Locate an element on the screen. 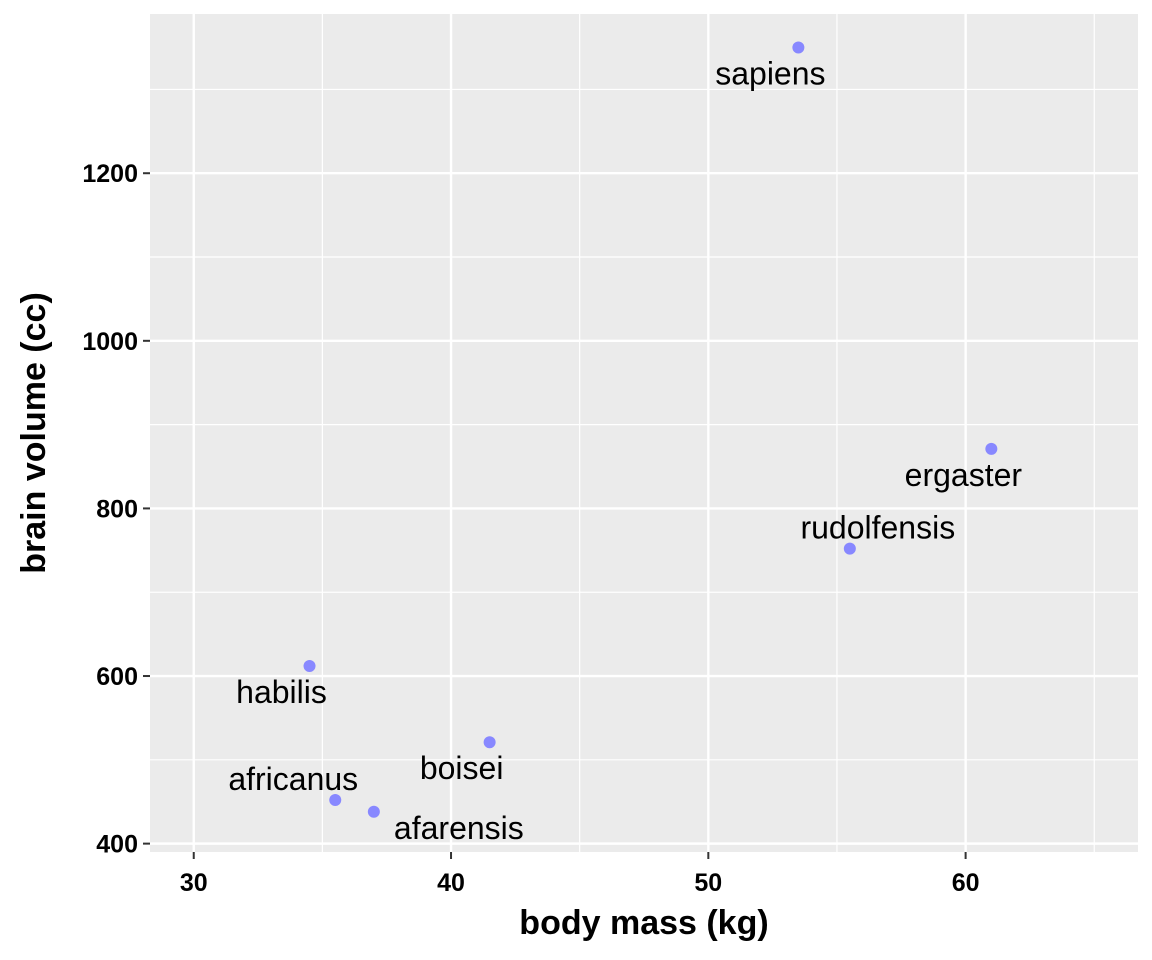 The image size is (1152, 960). point-label-afarensis: afarensis is located at coordinates (459, 828).